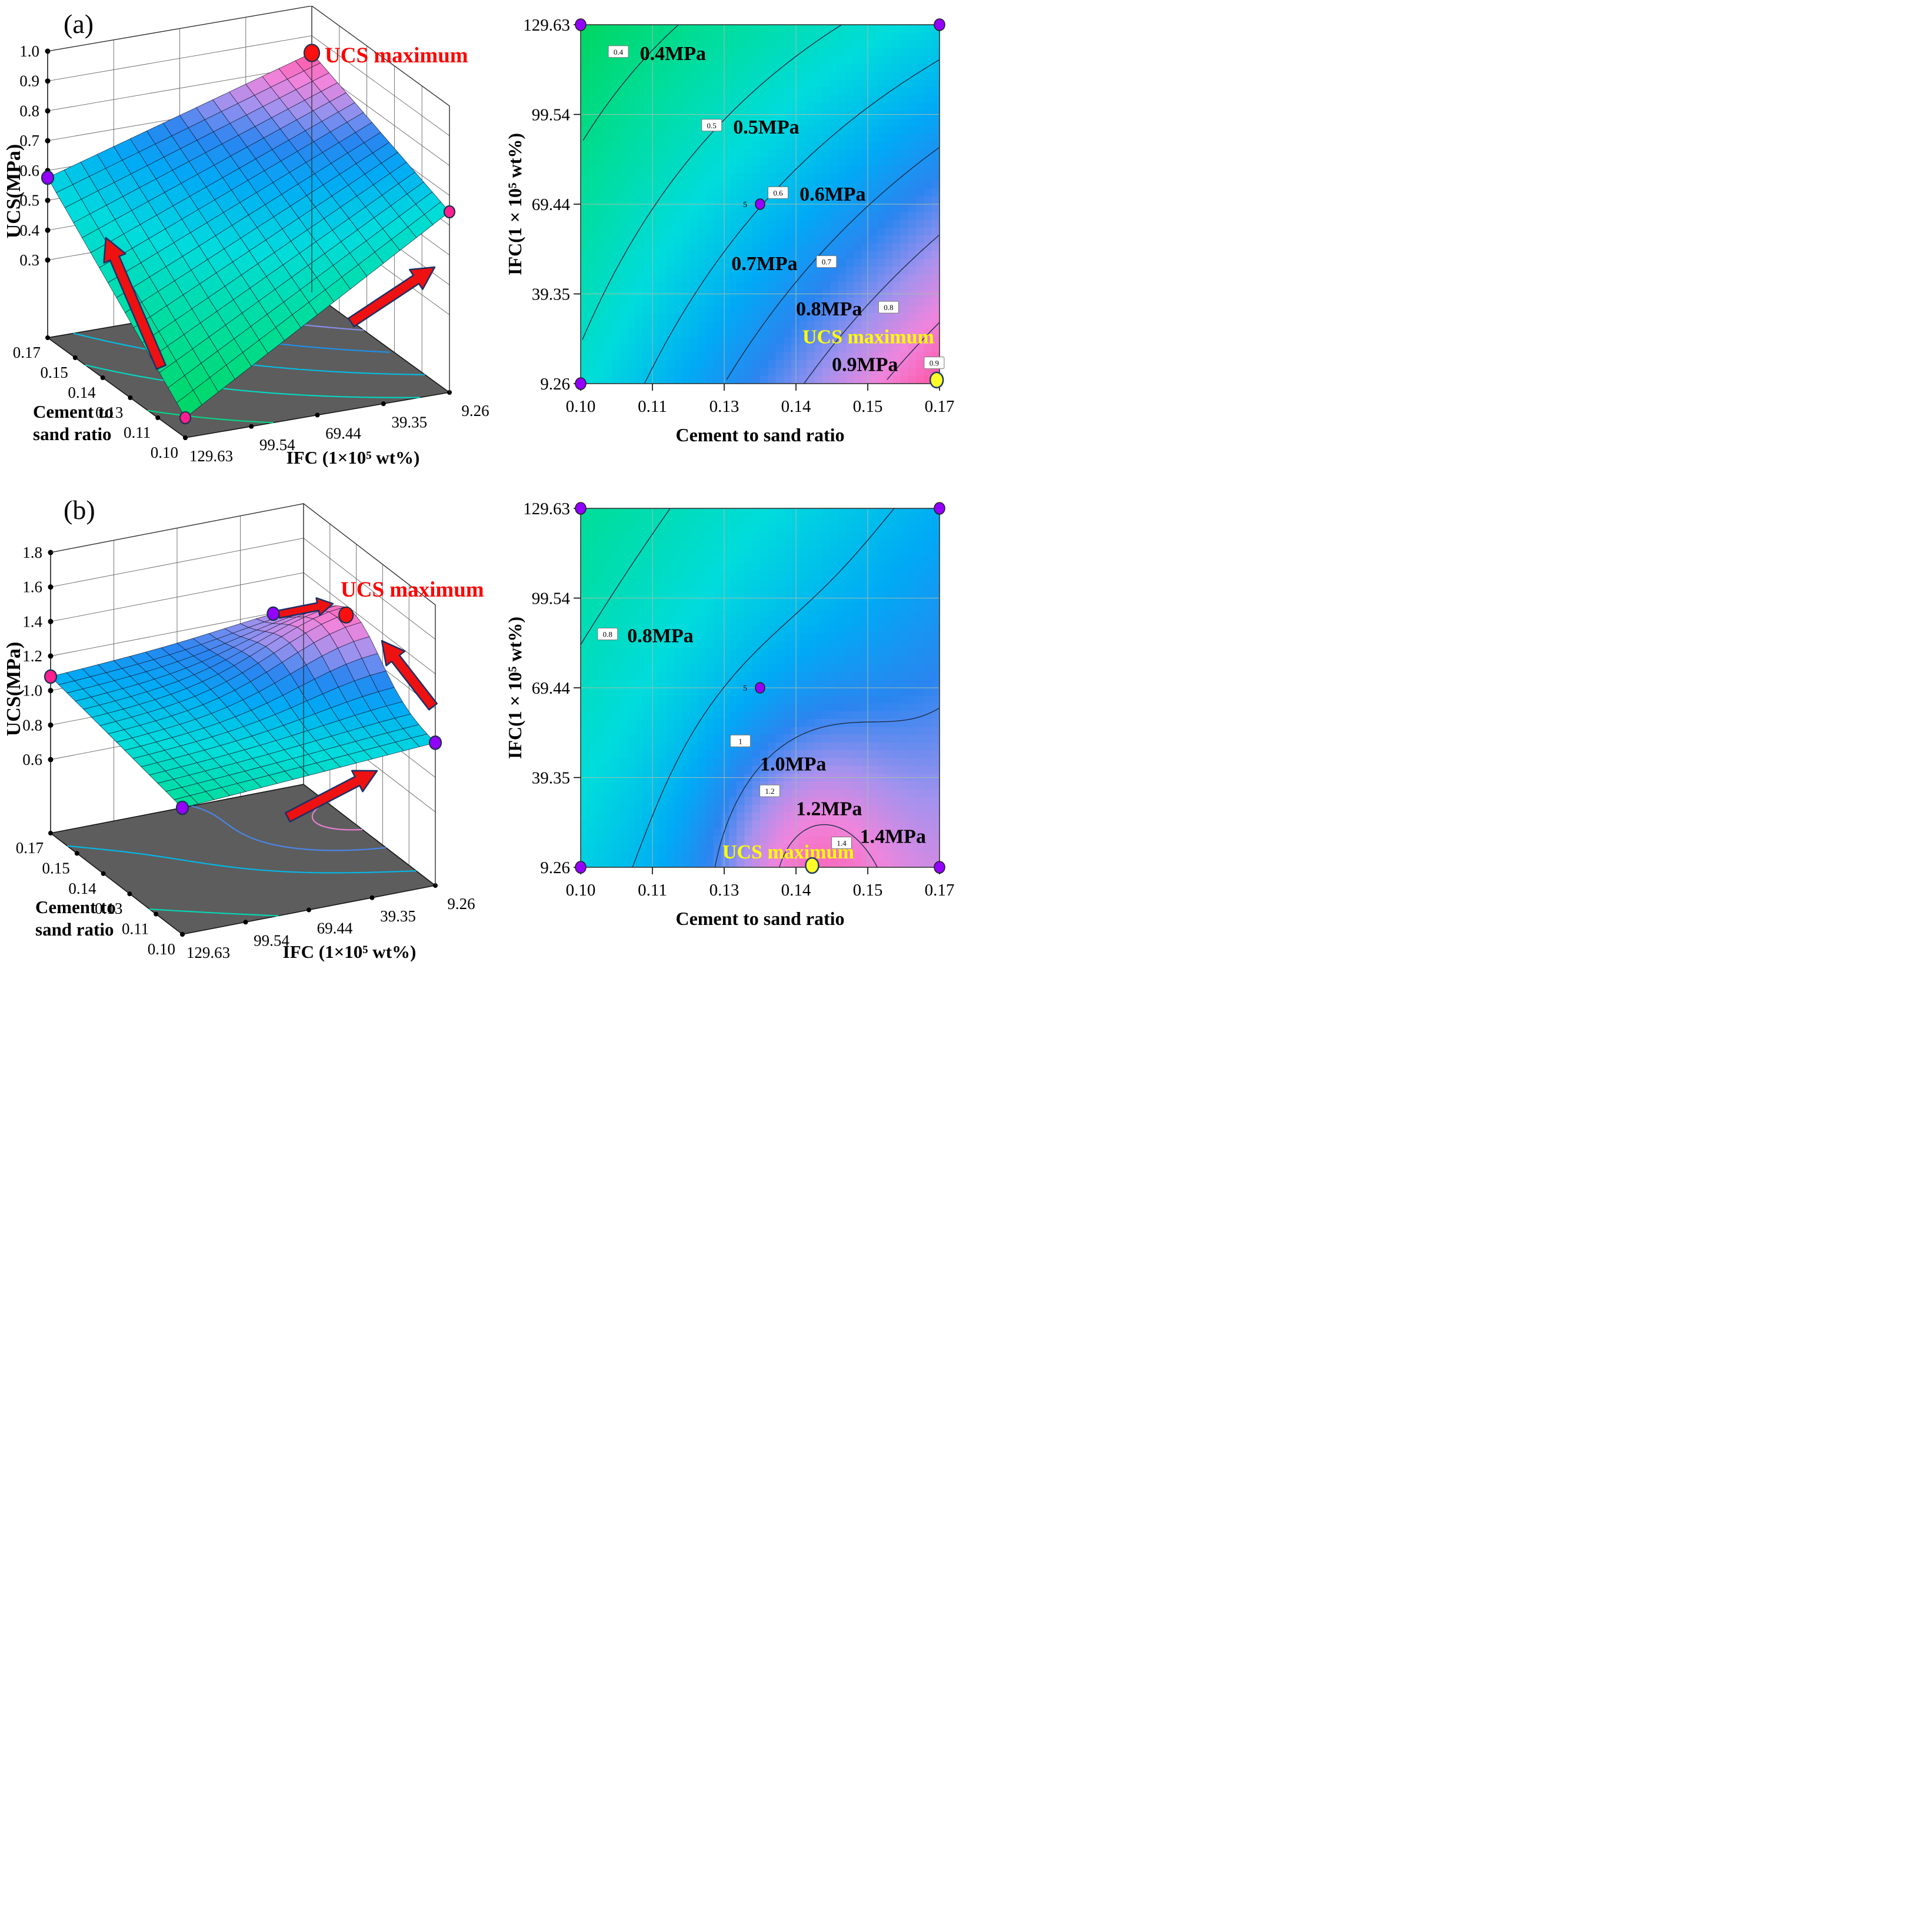 The width and height of the screenshot is (1932, 1924). What do you see at coordinates (793, 764) in the screenshot?
I see `contour-level-label: 1.0MPa` at bounding box center [793, 764].